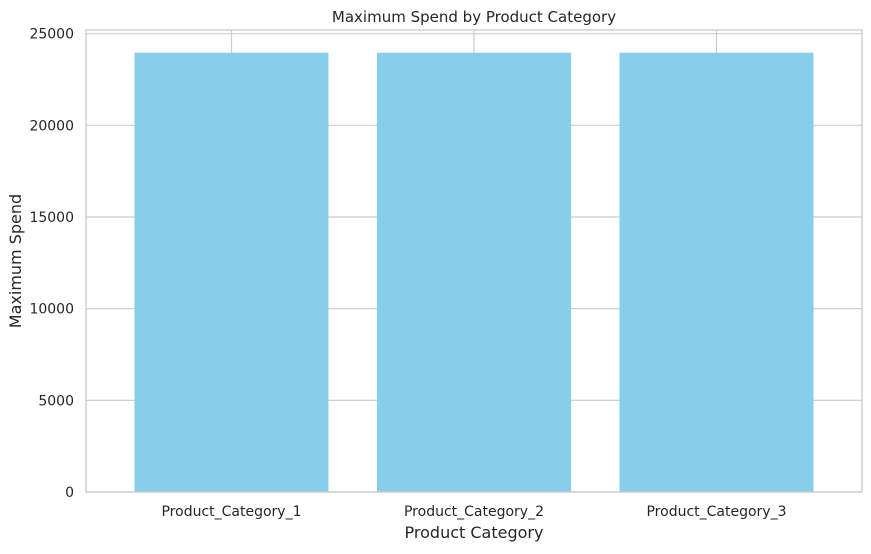 The width and height of the screenshot is (871, 554). Describe the element at coordinates (51, 126) in the screenshot. I see `y-tick-label: 20000` at that location.